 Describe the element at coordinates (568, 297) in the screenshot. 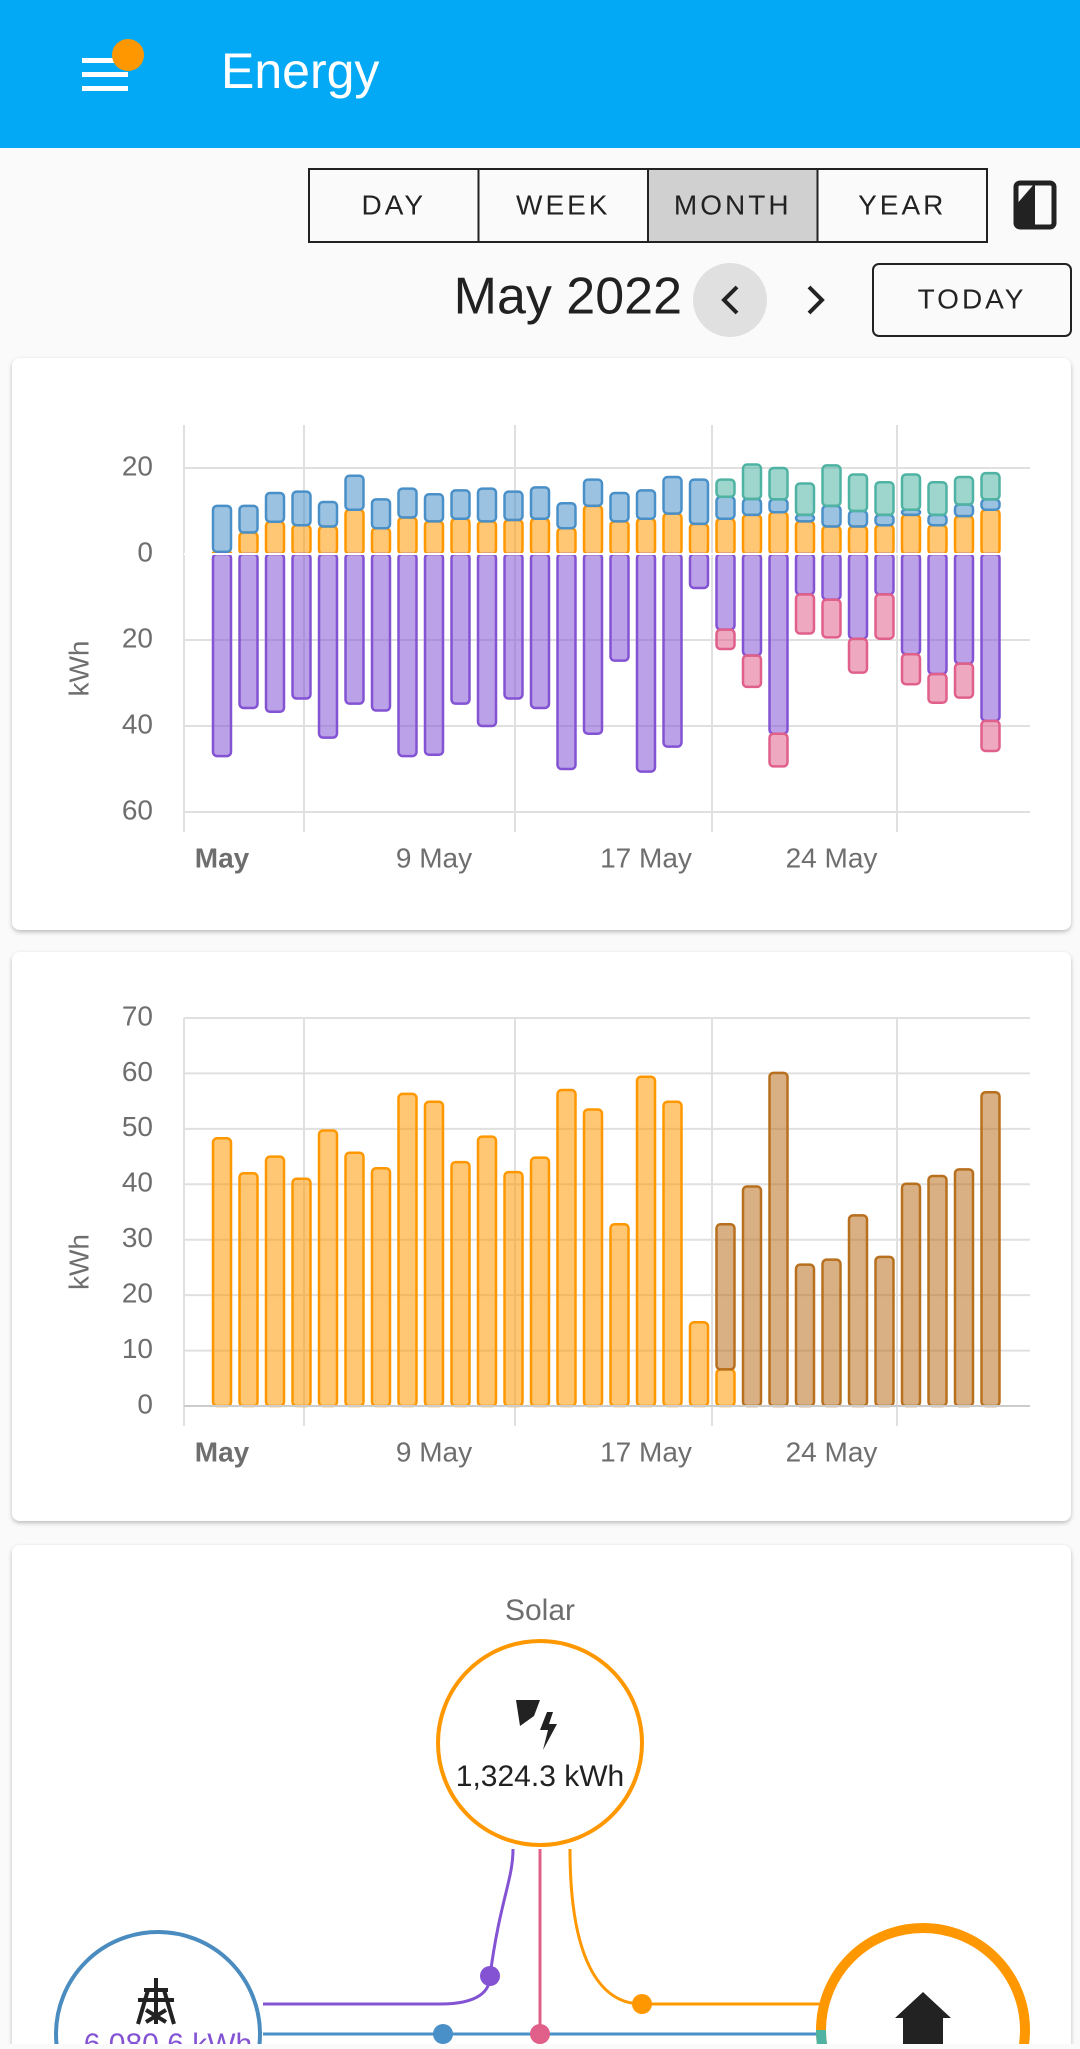

I see `period-label: May 2022` at that location.